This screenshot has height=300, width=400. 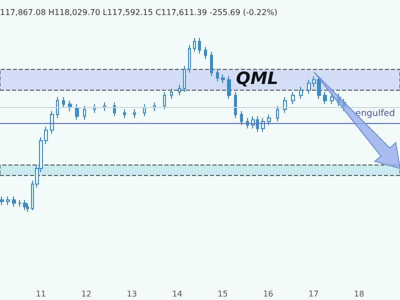 I want to click on annotation: QML, so click(x=257, y=79).